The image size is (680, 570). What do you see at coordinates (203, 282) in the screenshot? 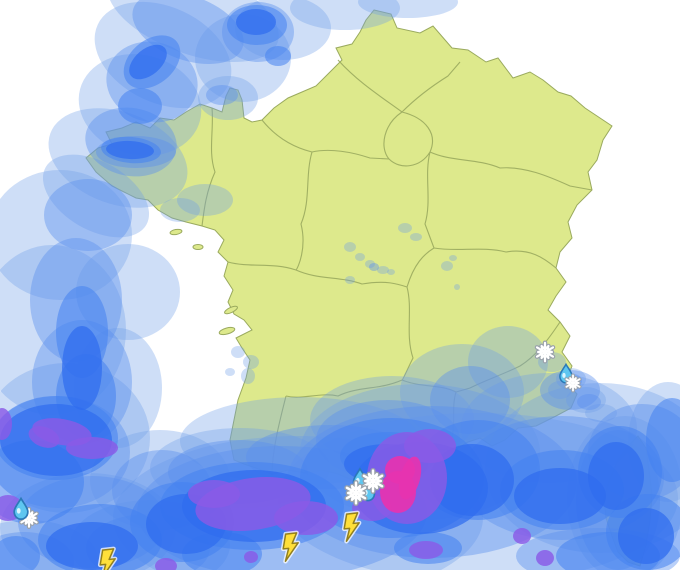
I see `coastal-islands` at bounding box center [203, 282].